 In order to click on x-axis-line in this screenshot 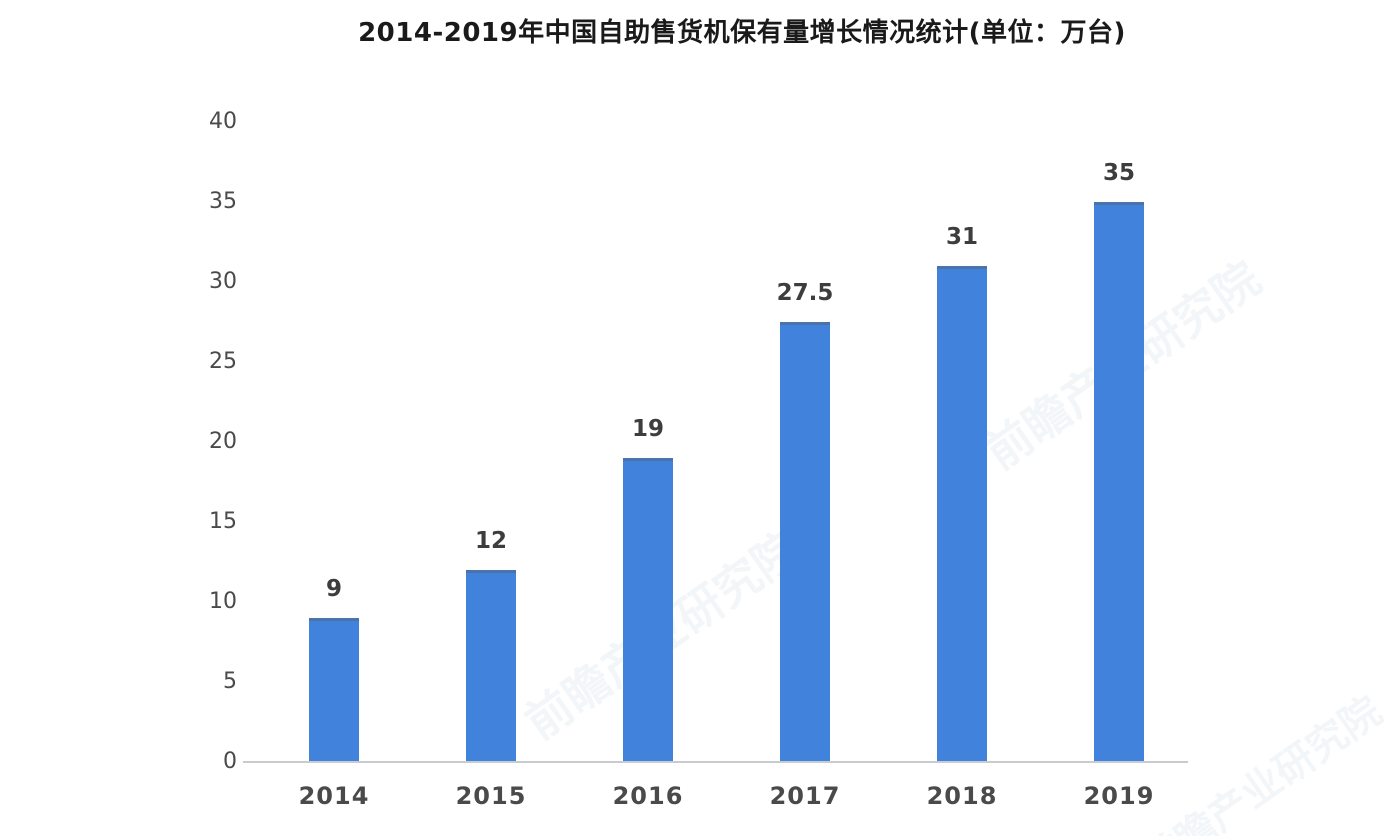, I will do `click(715, 762)`.